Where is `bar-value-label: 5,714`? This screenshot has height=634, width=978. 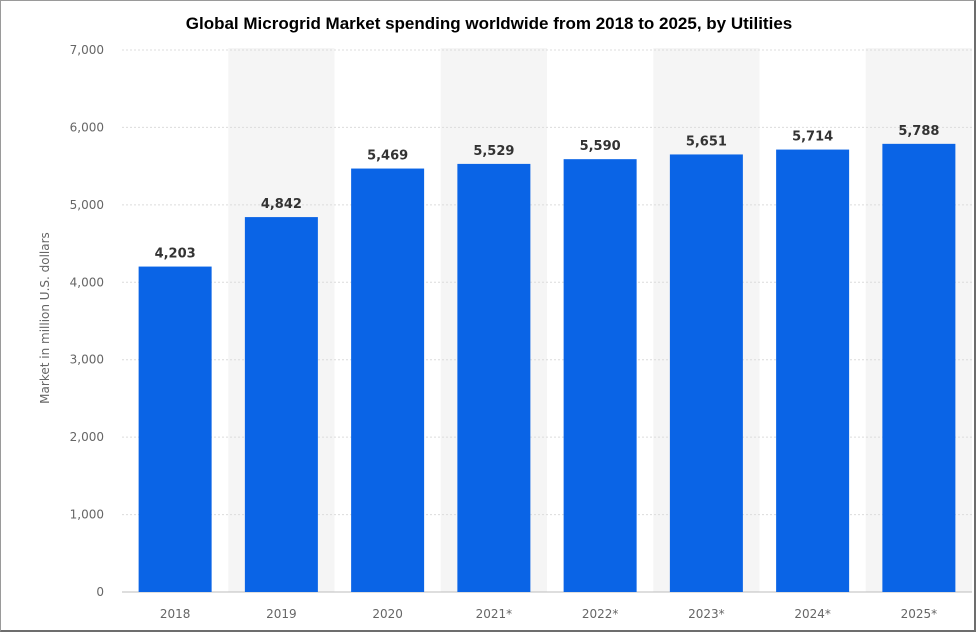
bar-value-label: 5,714 is located at coordinates (812, 137).